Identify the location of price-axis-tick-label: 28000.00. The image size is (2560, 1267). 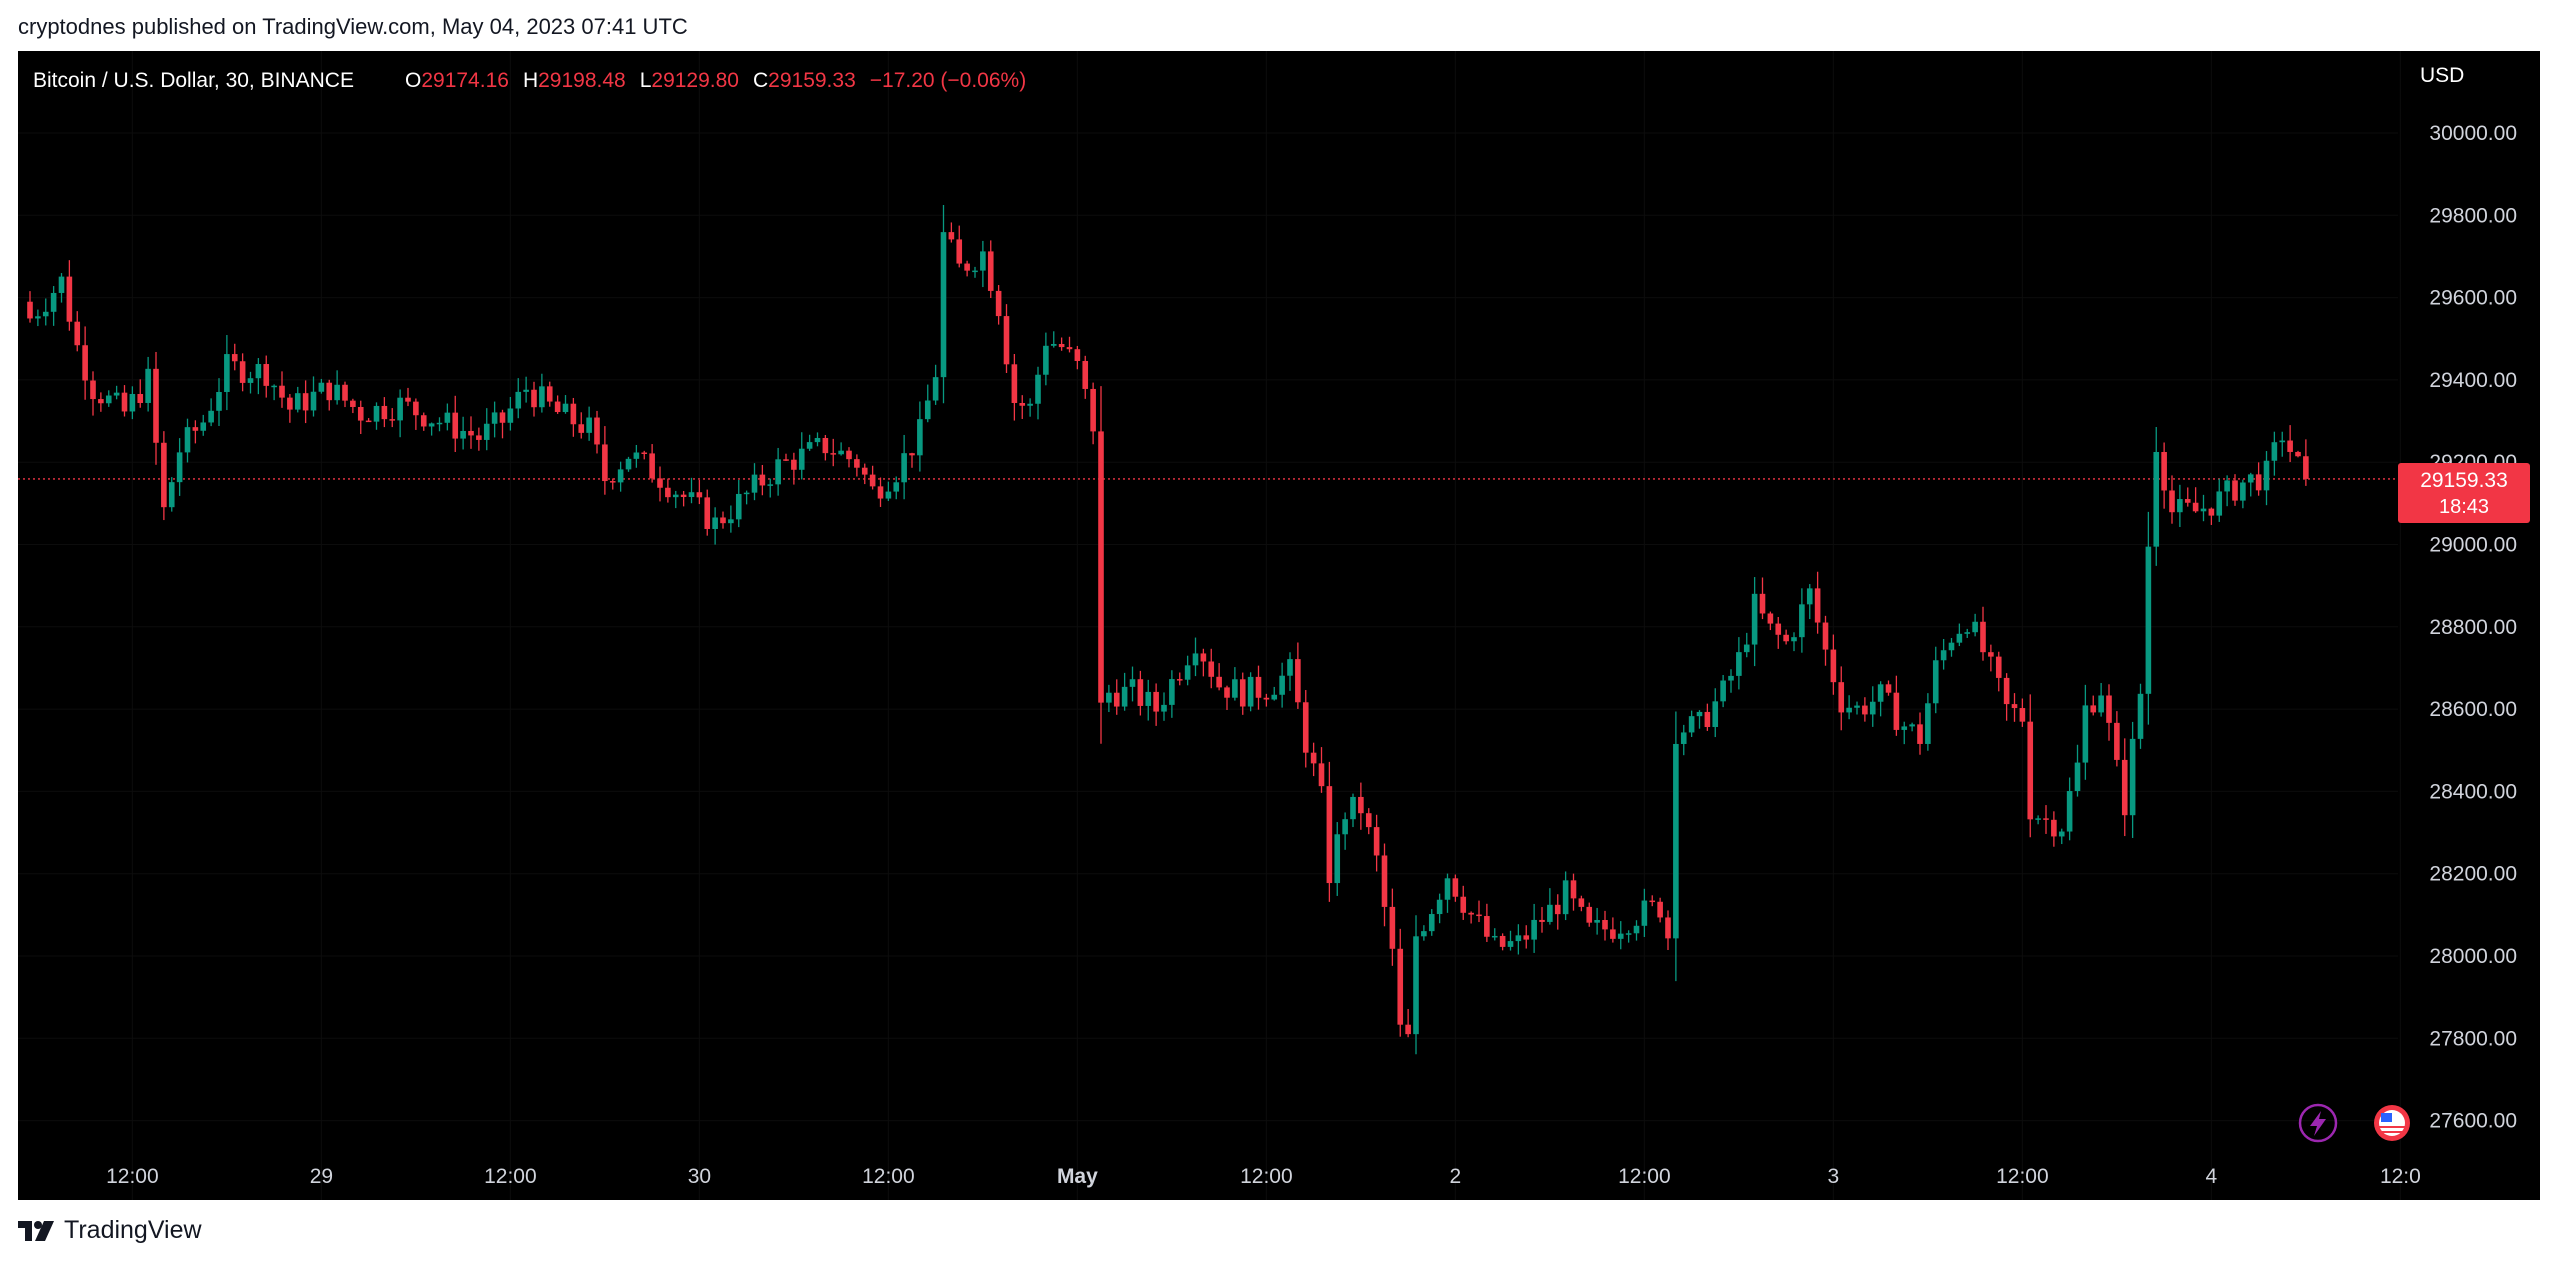
(2473, 956).